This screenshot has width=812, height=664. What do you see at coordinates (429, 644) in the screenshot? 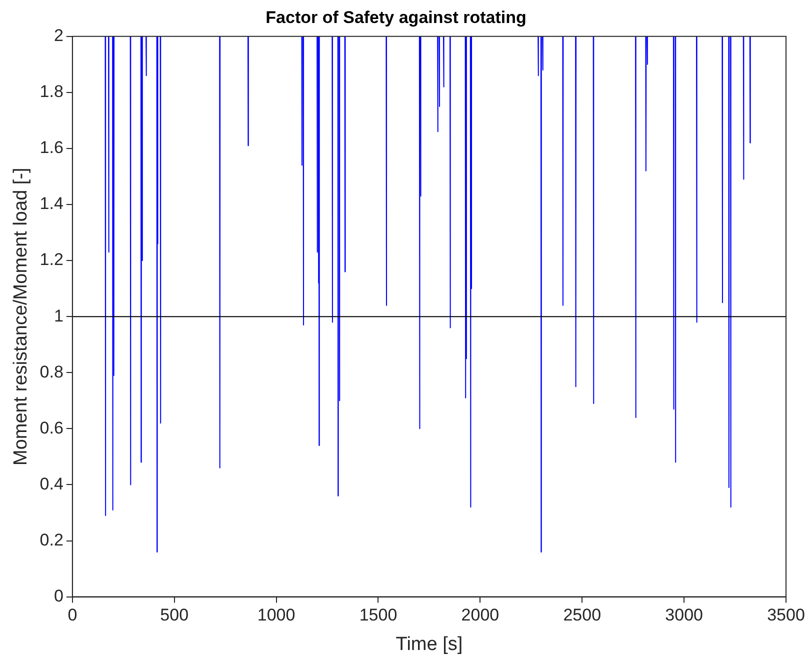
I see `x-axis-title: Time [s]` at bounding box center [429, 644].